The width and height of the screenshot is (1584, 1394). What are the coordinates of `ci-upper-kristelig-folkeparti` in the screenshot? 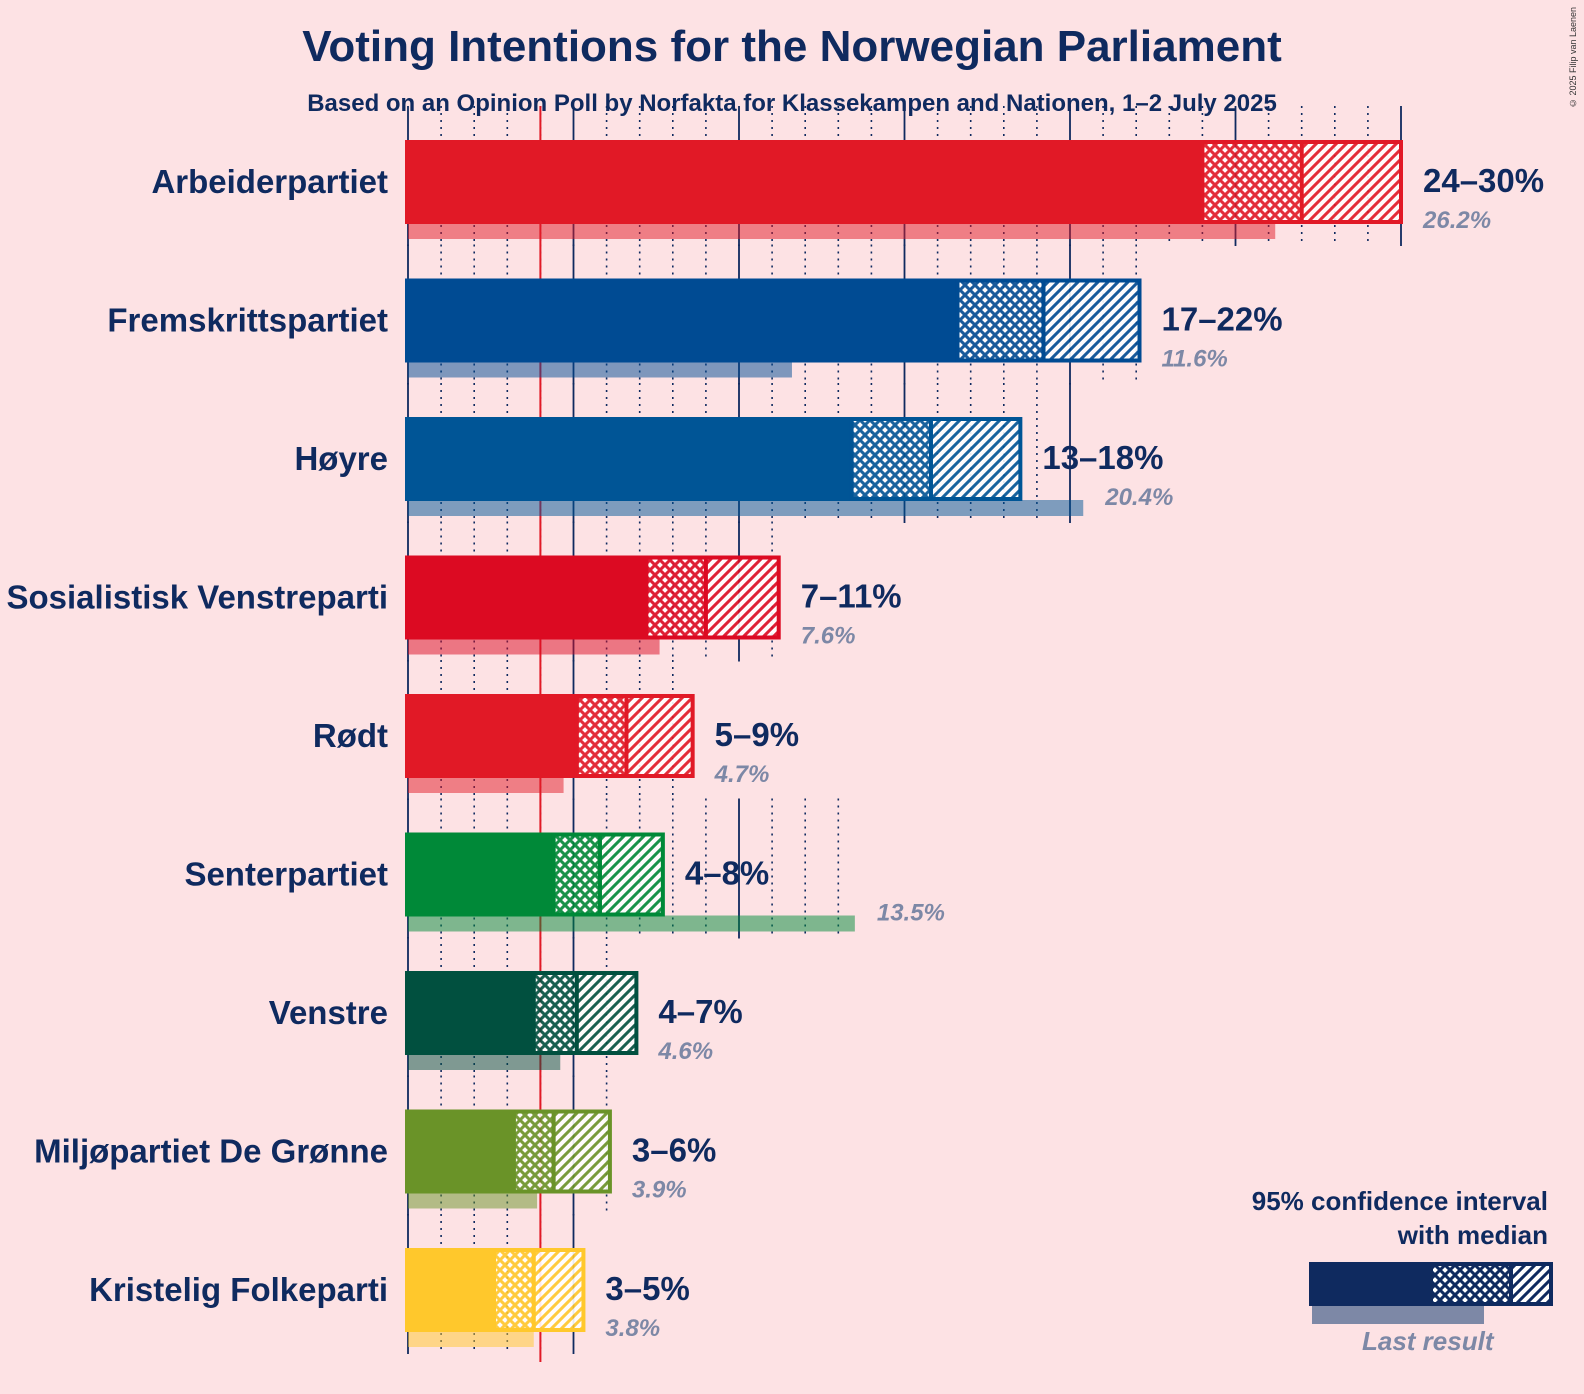 It's located at (558, 1290).